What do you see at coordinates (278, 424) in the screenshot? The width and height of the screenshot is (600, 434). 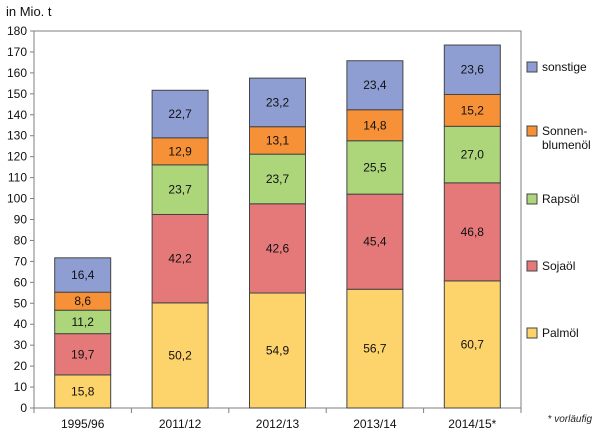 I see `x-tick-label: 2012/13` at bounding box center [278, 424].